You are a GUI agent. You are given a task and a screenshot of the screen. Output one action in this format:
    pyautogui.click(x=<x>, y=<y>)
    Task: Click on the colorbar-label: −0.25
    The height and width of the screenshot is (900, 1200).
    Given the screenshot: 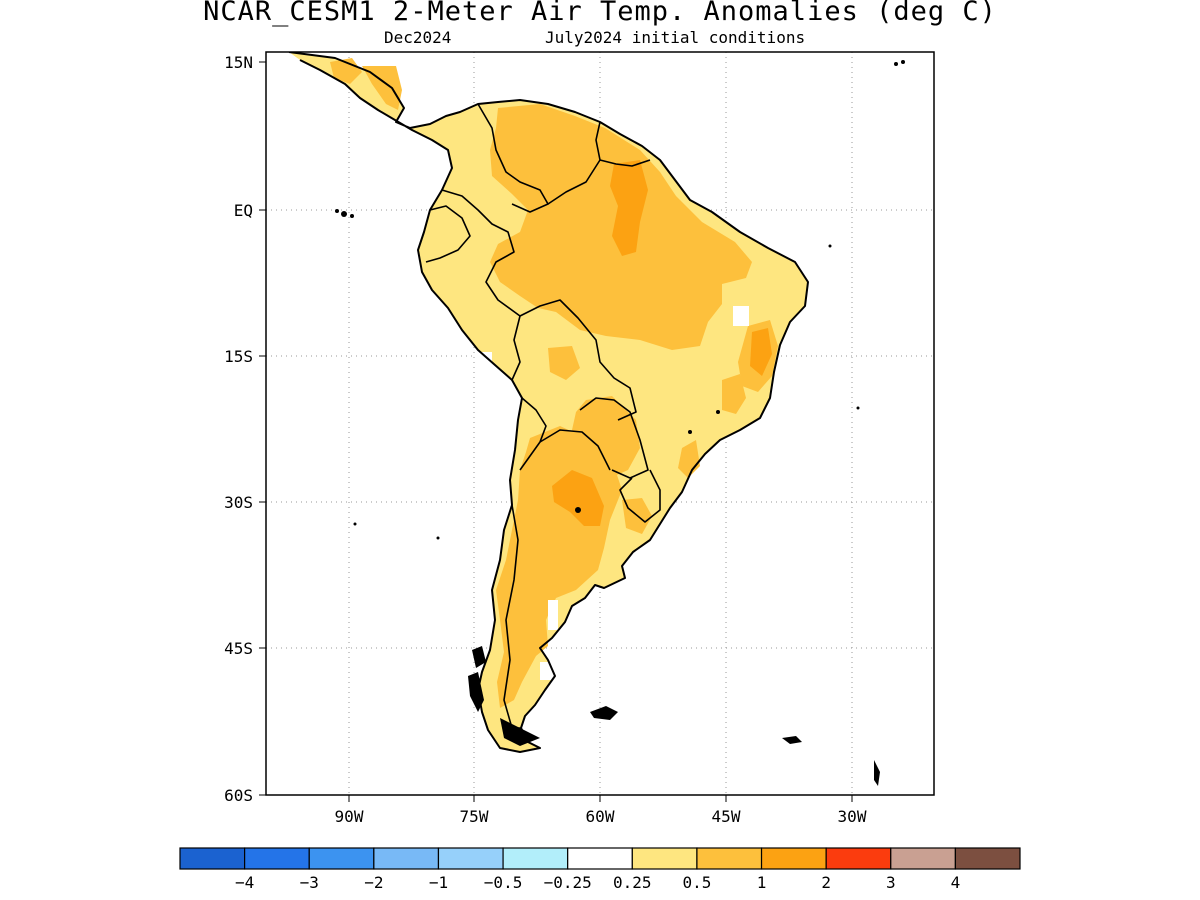 What is the action you would take?
    pyautogui.click(x=568, y=882)
    